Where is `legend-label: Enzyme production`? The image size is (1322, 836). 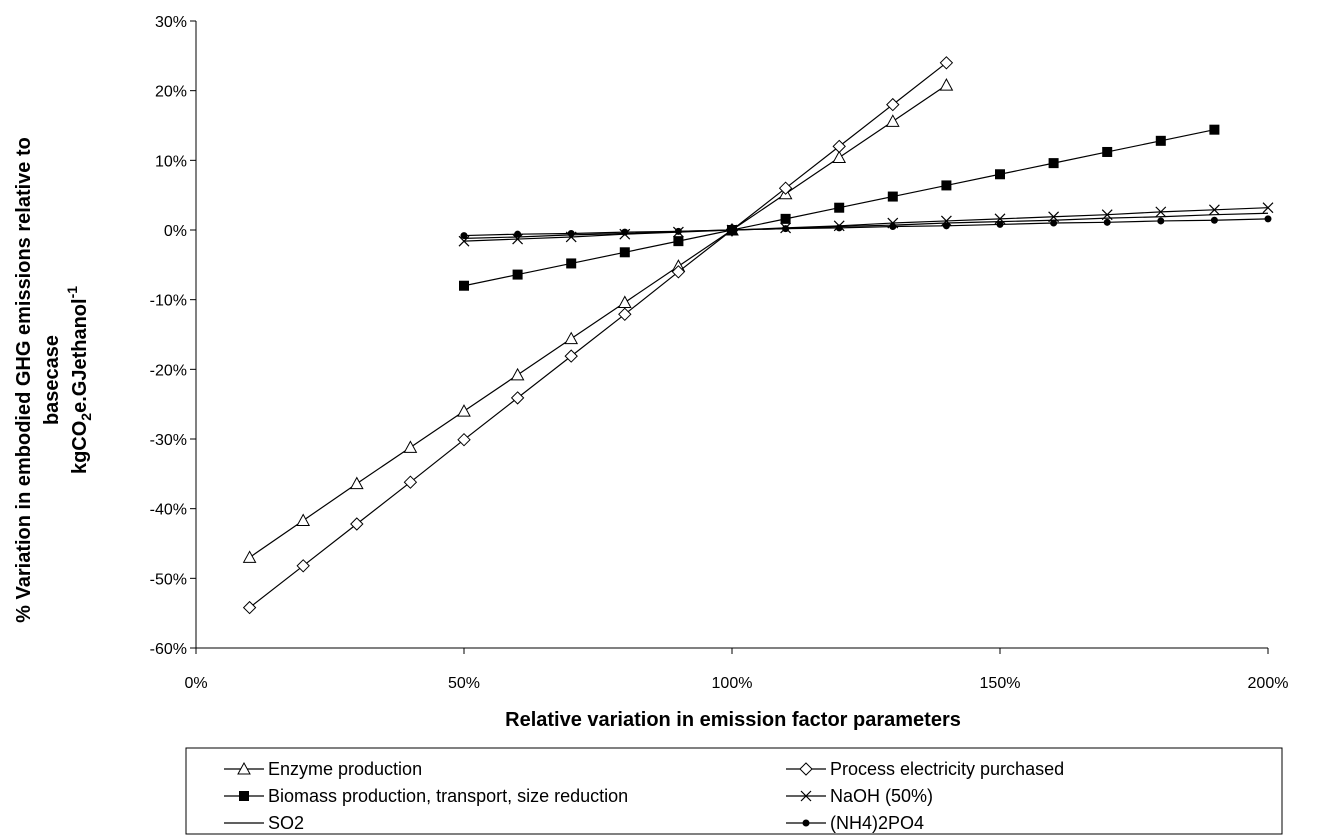 legend-label: Enzyme production is located at coordinates (345, 769).